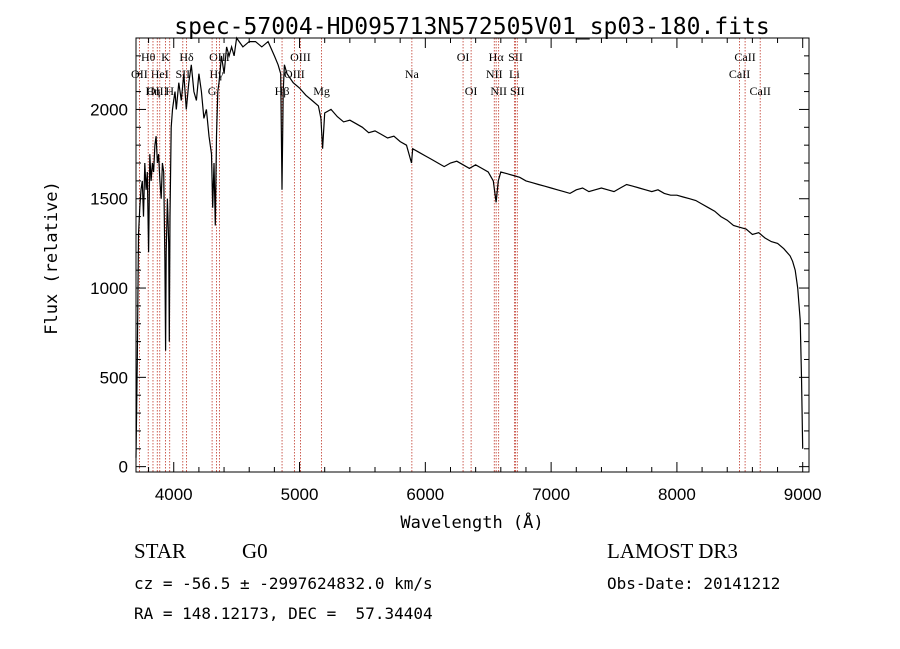 Image resolution: width=900 pixels, height=649 pixels. I want to click on obs-date-text: Obs-Date: 20141212, so click(694, 583).